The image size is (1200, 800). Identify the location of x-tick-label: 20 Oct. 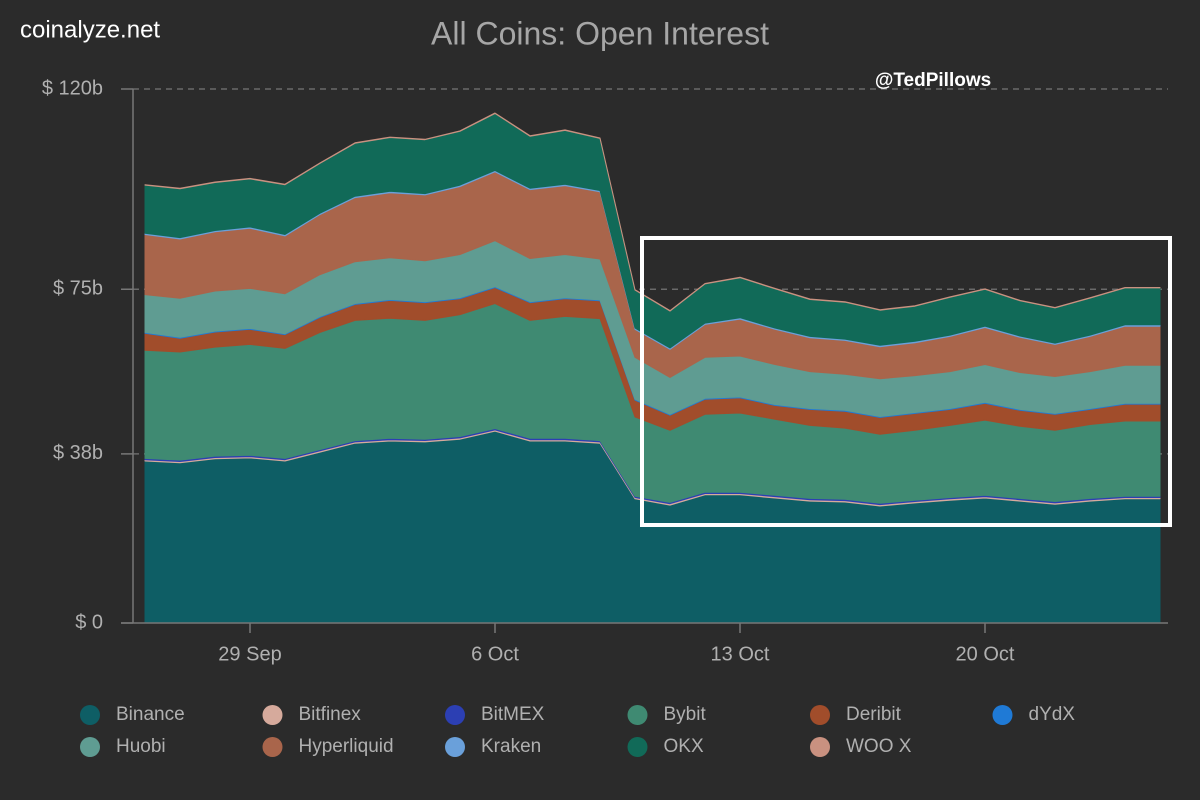
(985, 654).